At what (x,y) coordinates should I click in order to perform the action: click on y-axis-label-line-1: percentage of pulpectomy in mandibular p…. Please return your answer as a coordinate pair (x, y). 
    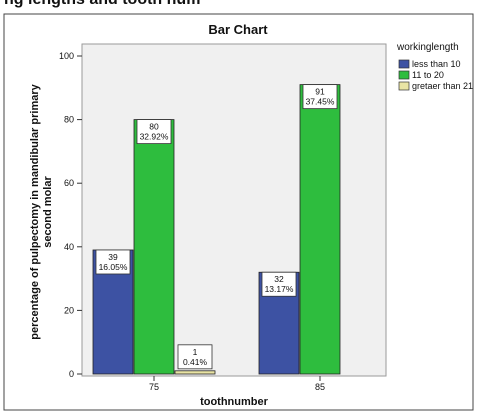
    Looking at the image, I should click on (35, 211).